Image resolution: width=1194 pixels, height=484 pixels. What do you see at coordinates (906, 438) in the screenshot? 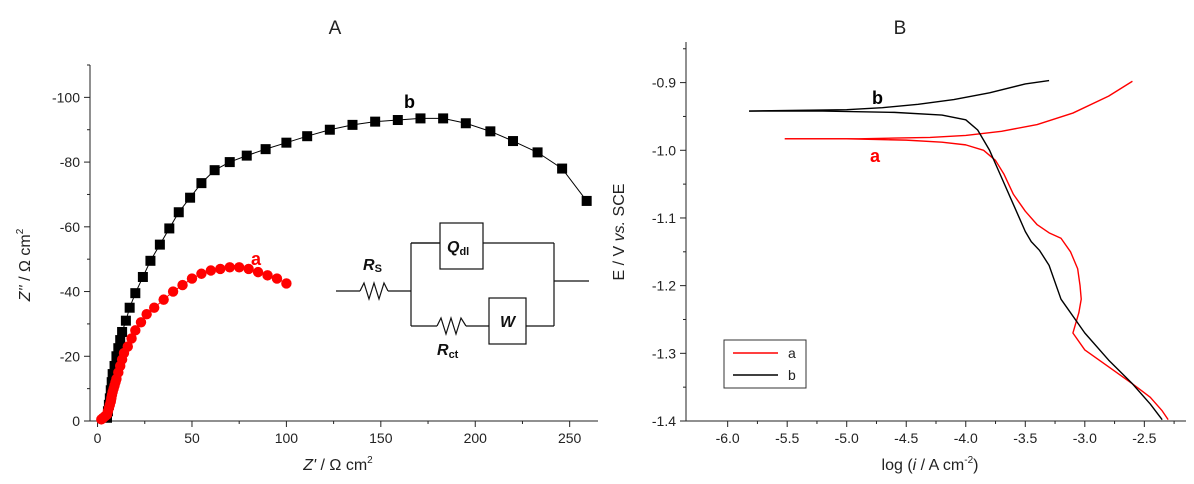
I see `x-tick-label: -4.5` at bounding box center [906, 438].